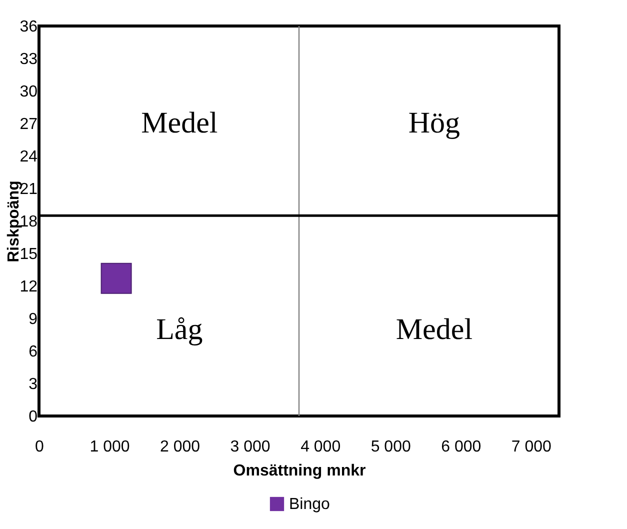 The image size is (627, 529). What do you see at coordinates (180, 447) in the screenshot?
I see `x-tick-label: 2 000` at bounding box center [180, 447].